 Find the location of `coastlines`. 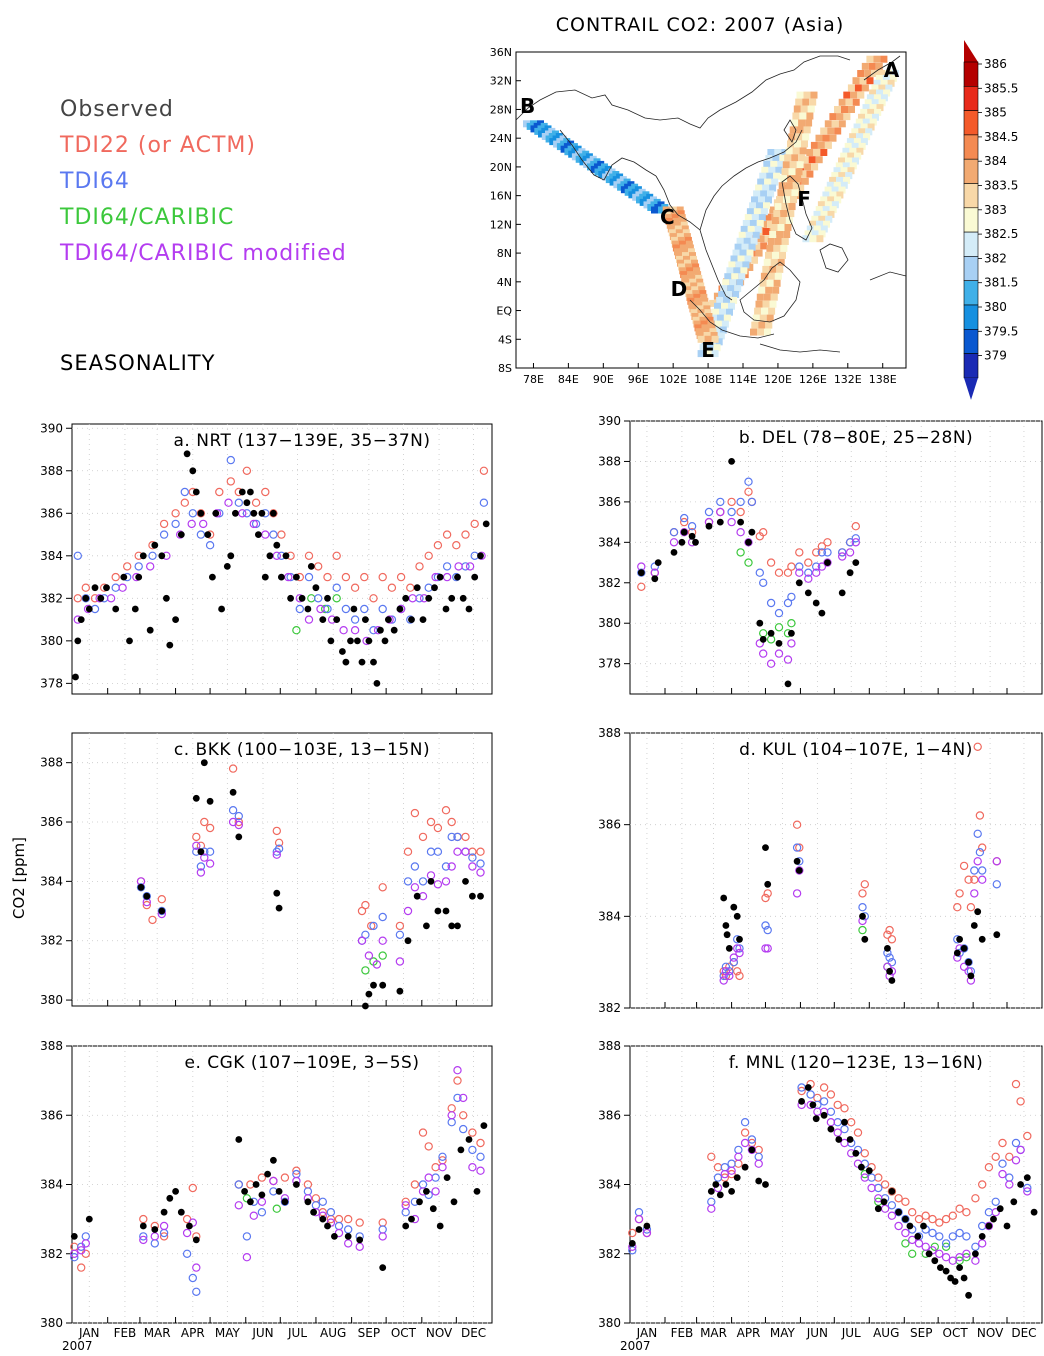

coastlines is located at coordinates (711, 204).